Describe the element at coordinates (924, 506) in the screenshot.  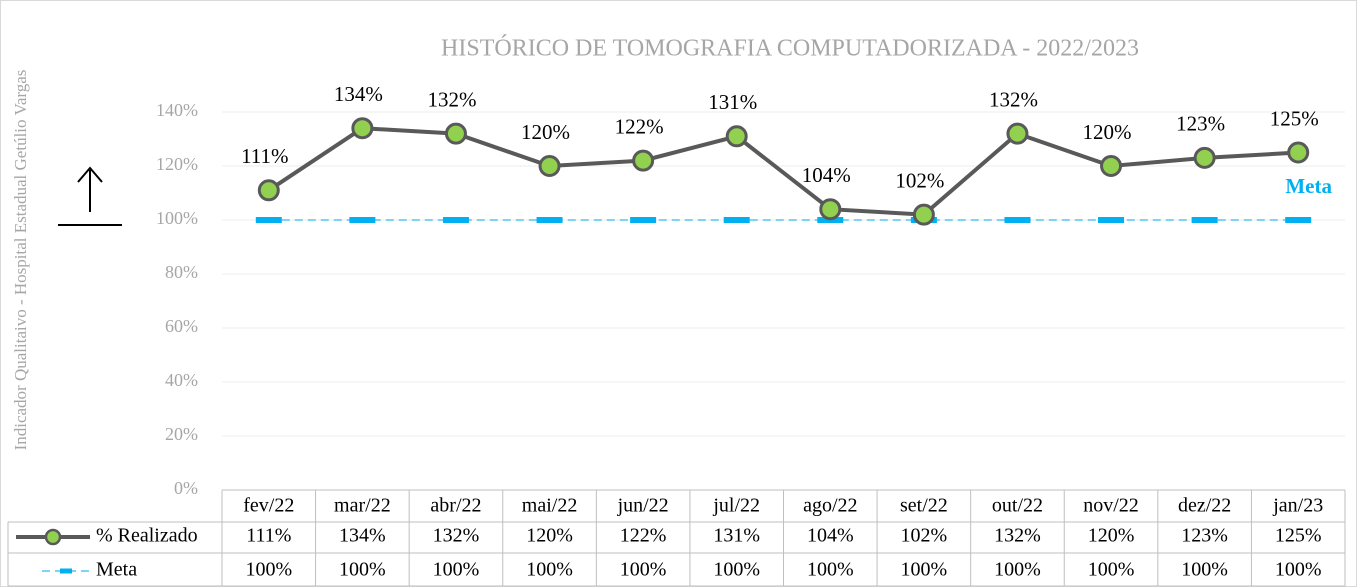
I see `x-tick-label: set/22` at that location.